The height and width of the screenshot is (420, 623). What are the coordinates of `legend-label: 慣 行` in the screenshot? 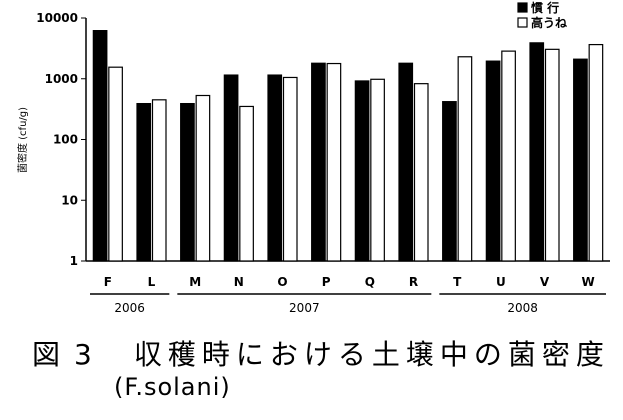 It's located at (544, 7).